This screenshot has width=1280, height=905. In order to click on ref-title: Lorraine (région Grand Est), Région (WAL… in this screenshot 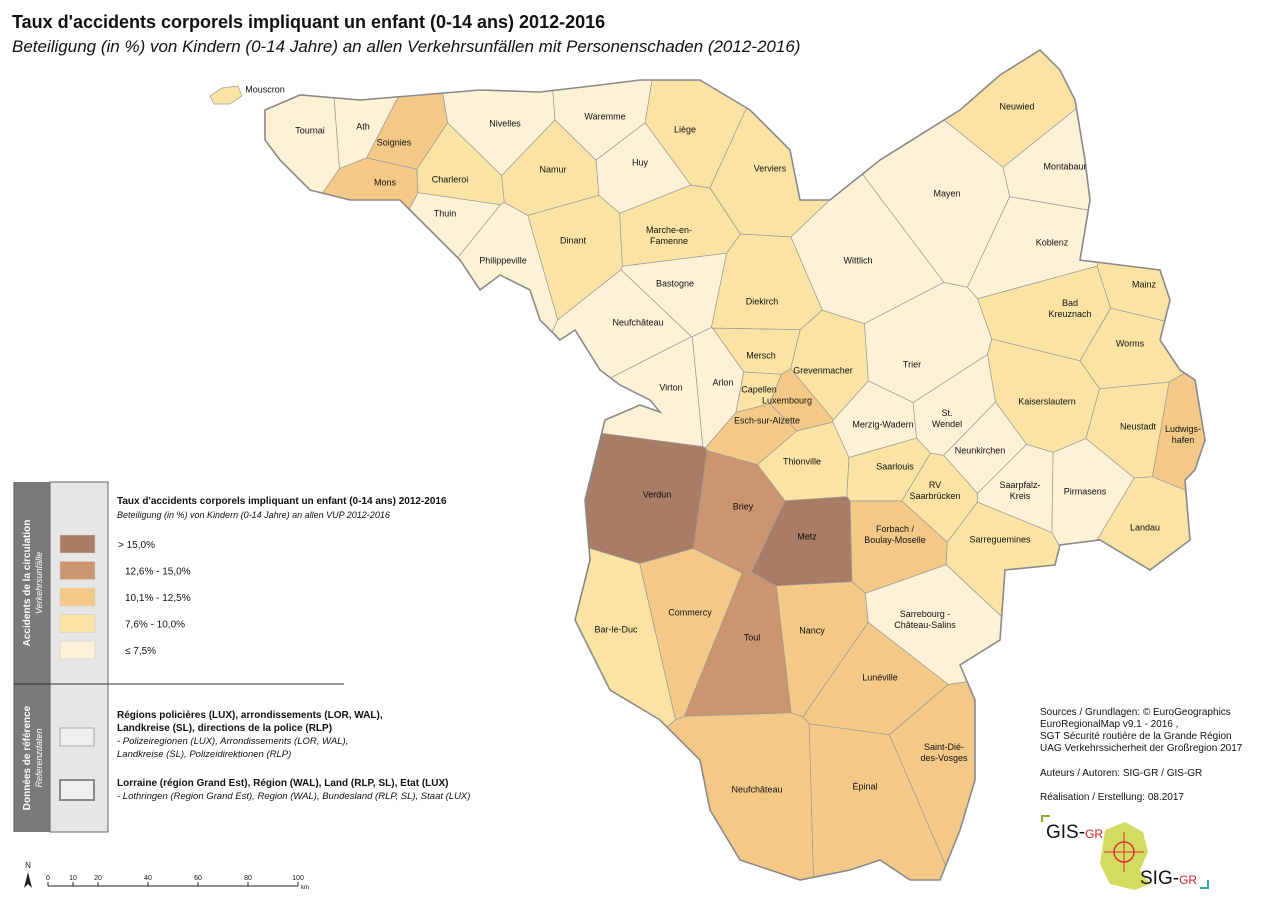, I will do `click(282, 783)`.